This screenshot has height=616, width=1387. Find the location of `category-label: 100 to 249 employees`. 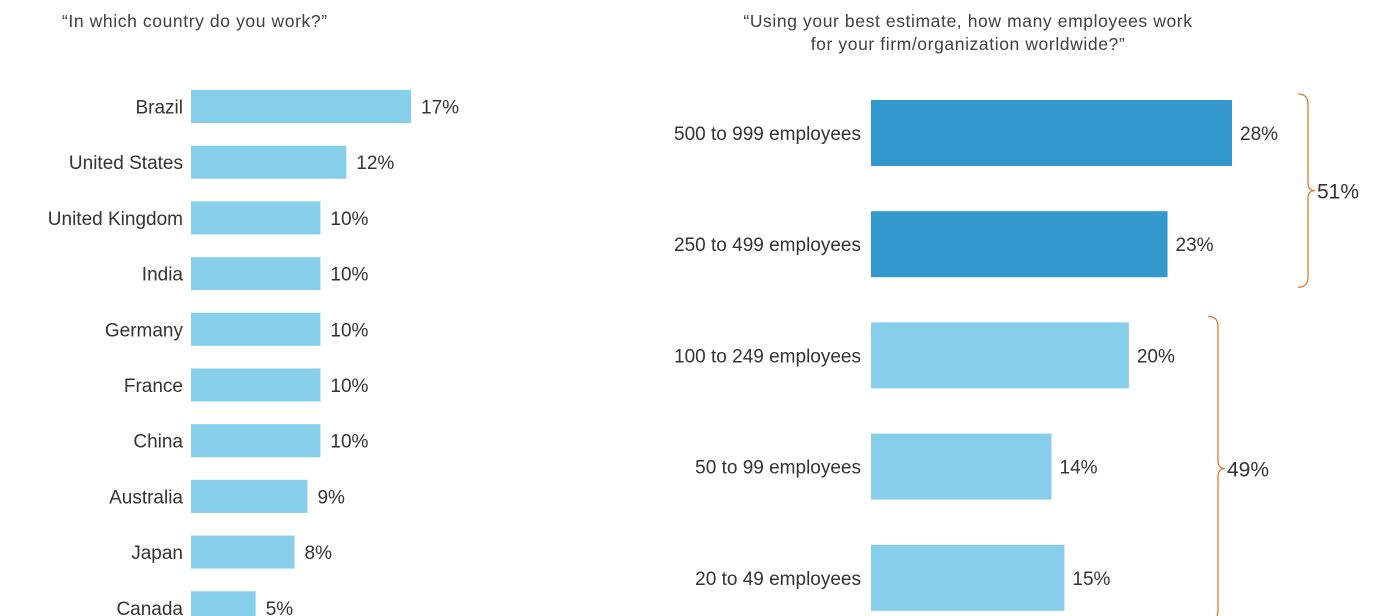

category-label: 100 to 249 employees is located at coordinates (767, 356).